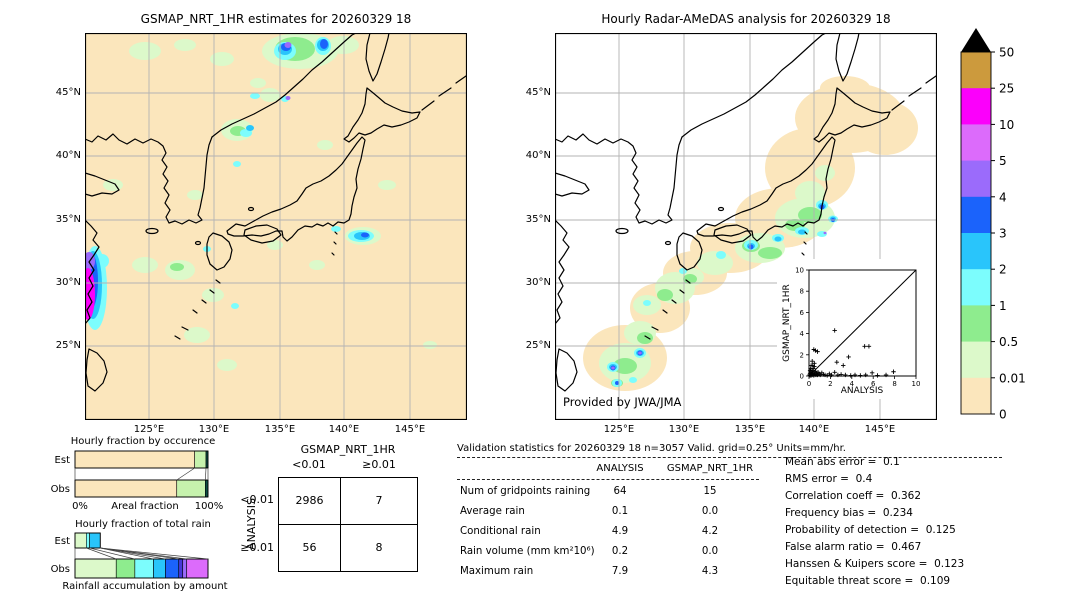 The height and width of the screenshot is (612, 1080). Describe the element at coordinates (829, 479) in the screenshot. I see `score-line: RMS error = 0.4` at that location.